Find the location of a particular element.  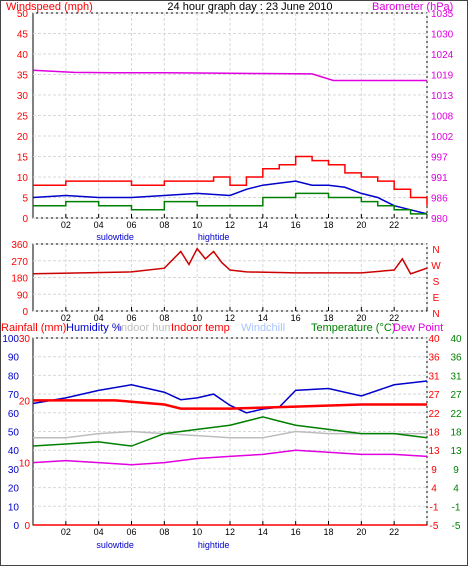

legend-item: Rainfall (mm) is located at coordinates (33, 328).